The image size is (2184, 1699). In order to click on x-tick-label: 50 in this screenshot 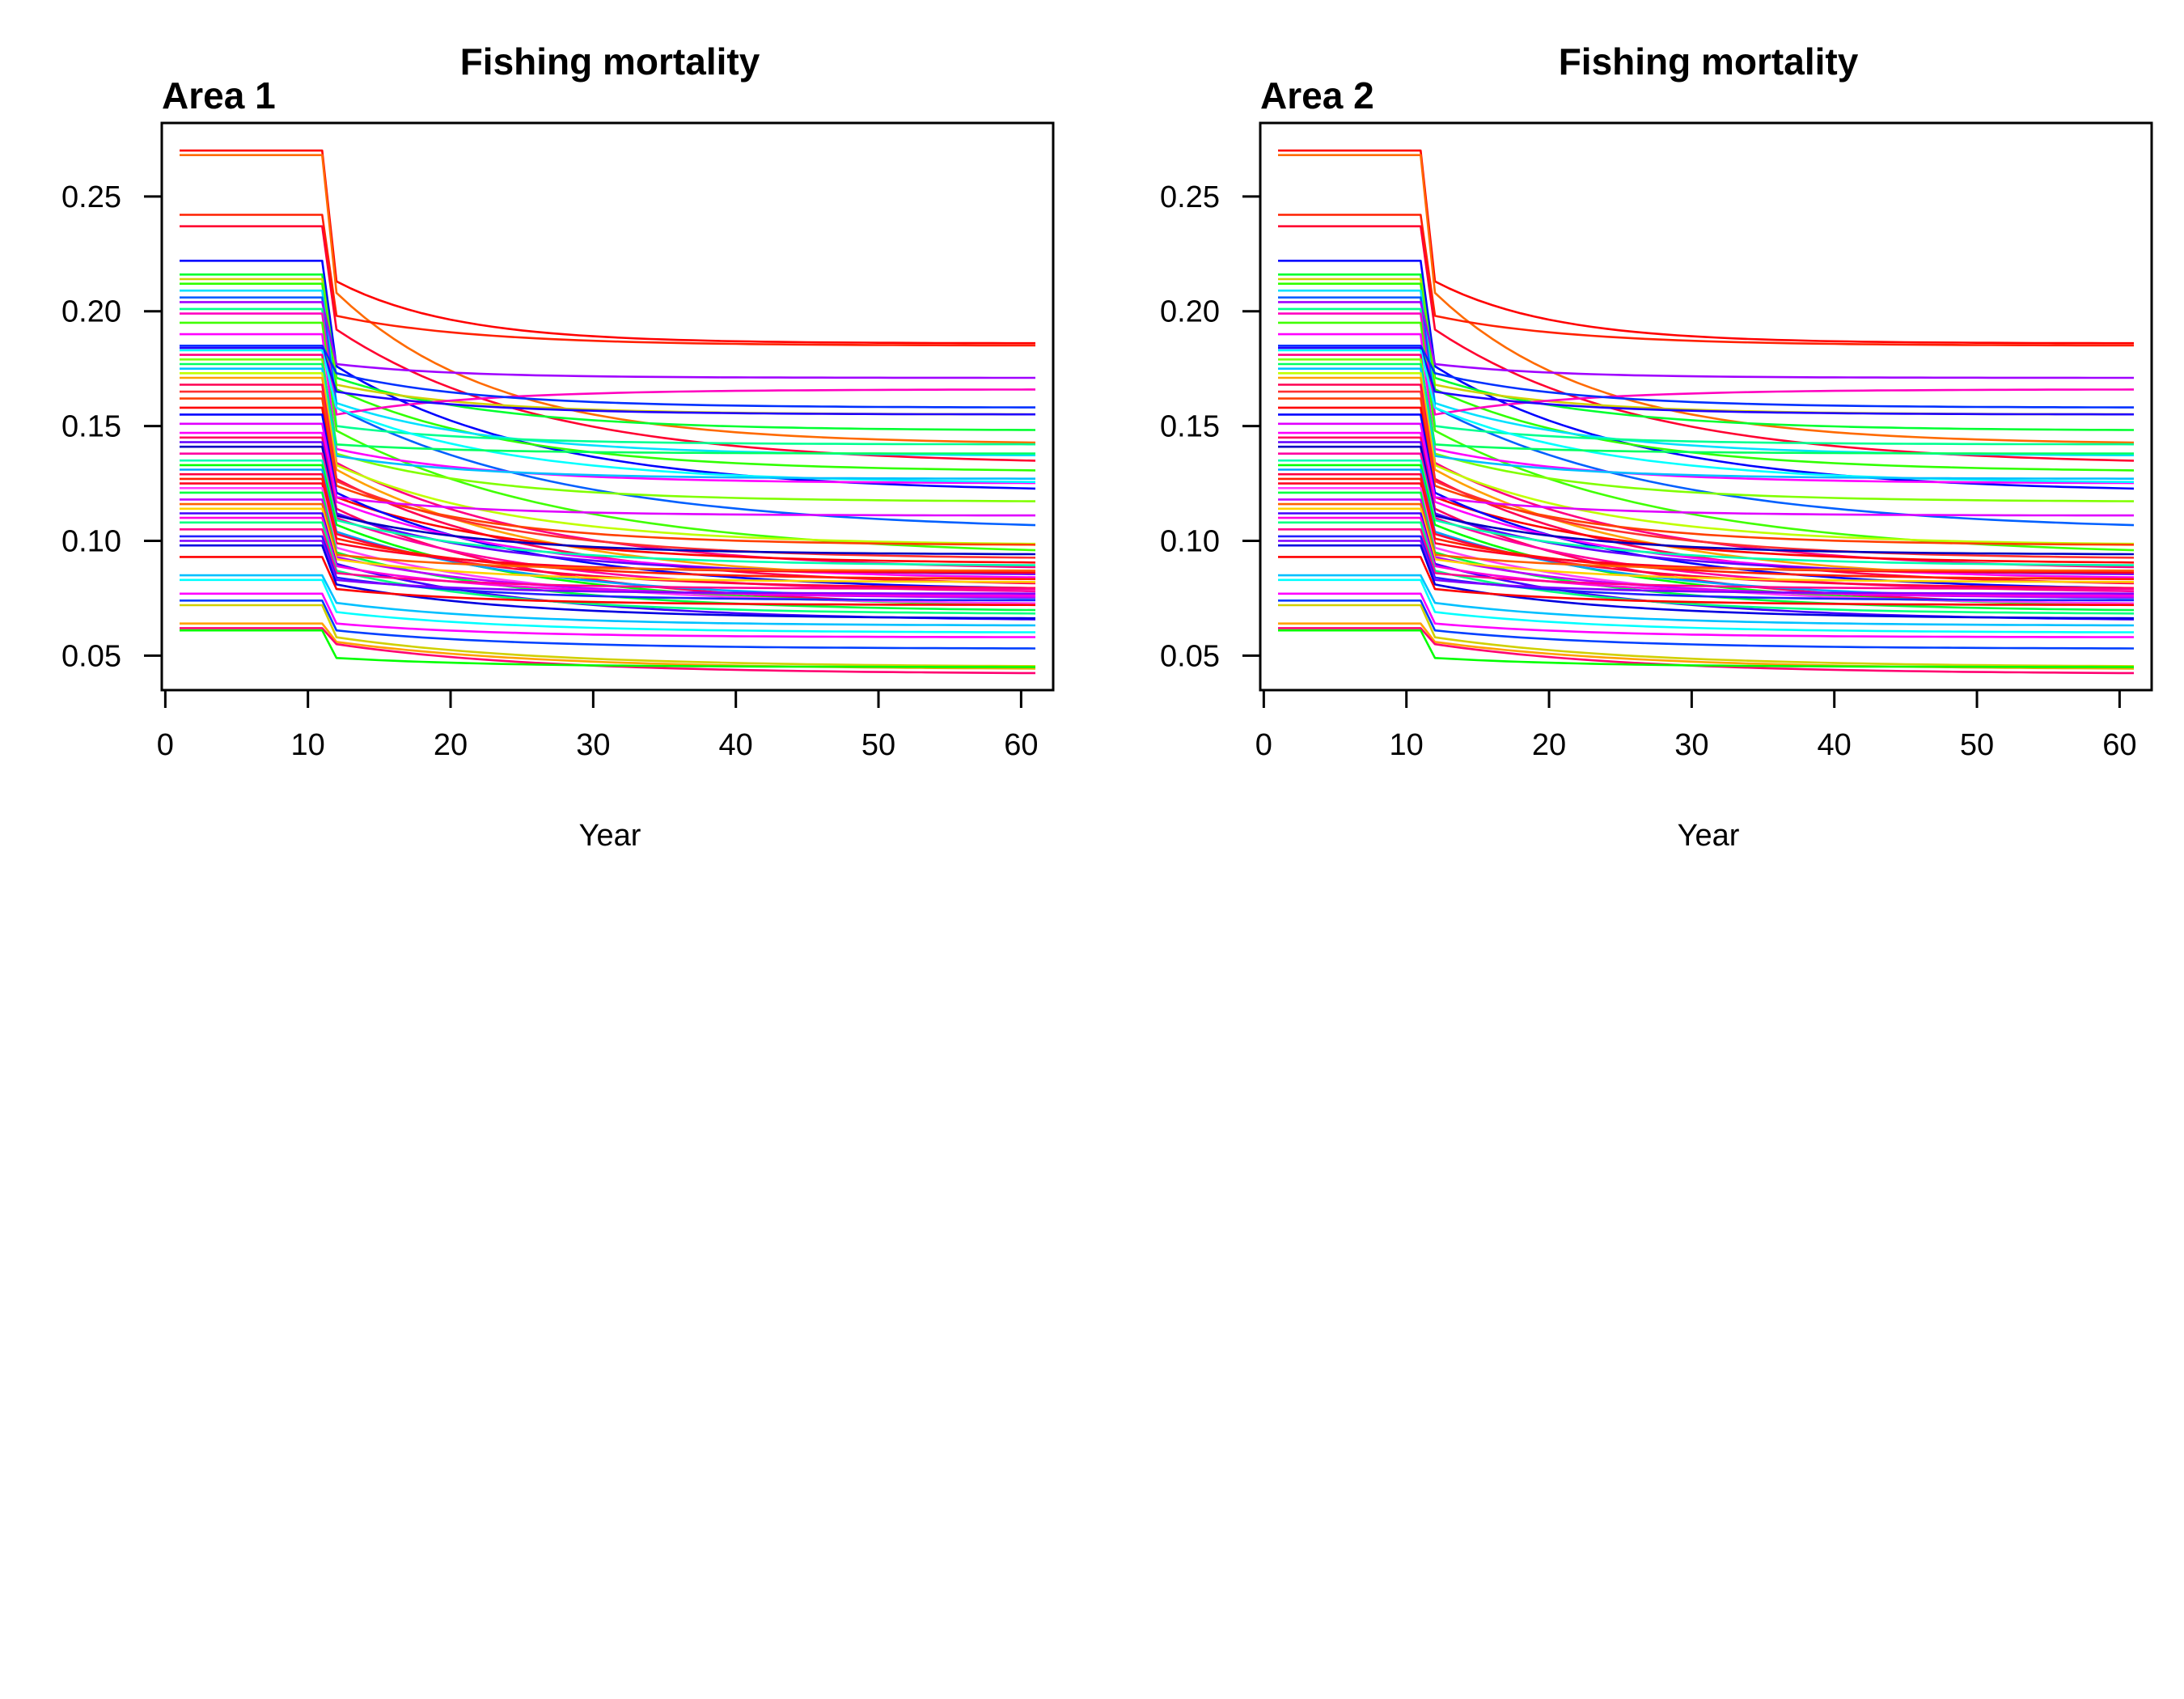, I will do `click(1977, 745)`.